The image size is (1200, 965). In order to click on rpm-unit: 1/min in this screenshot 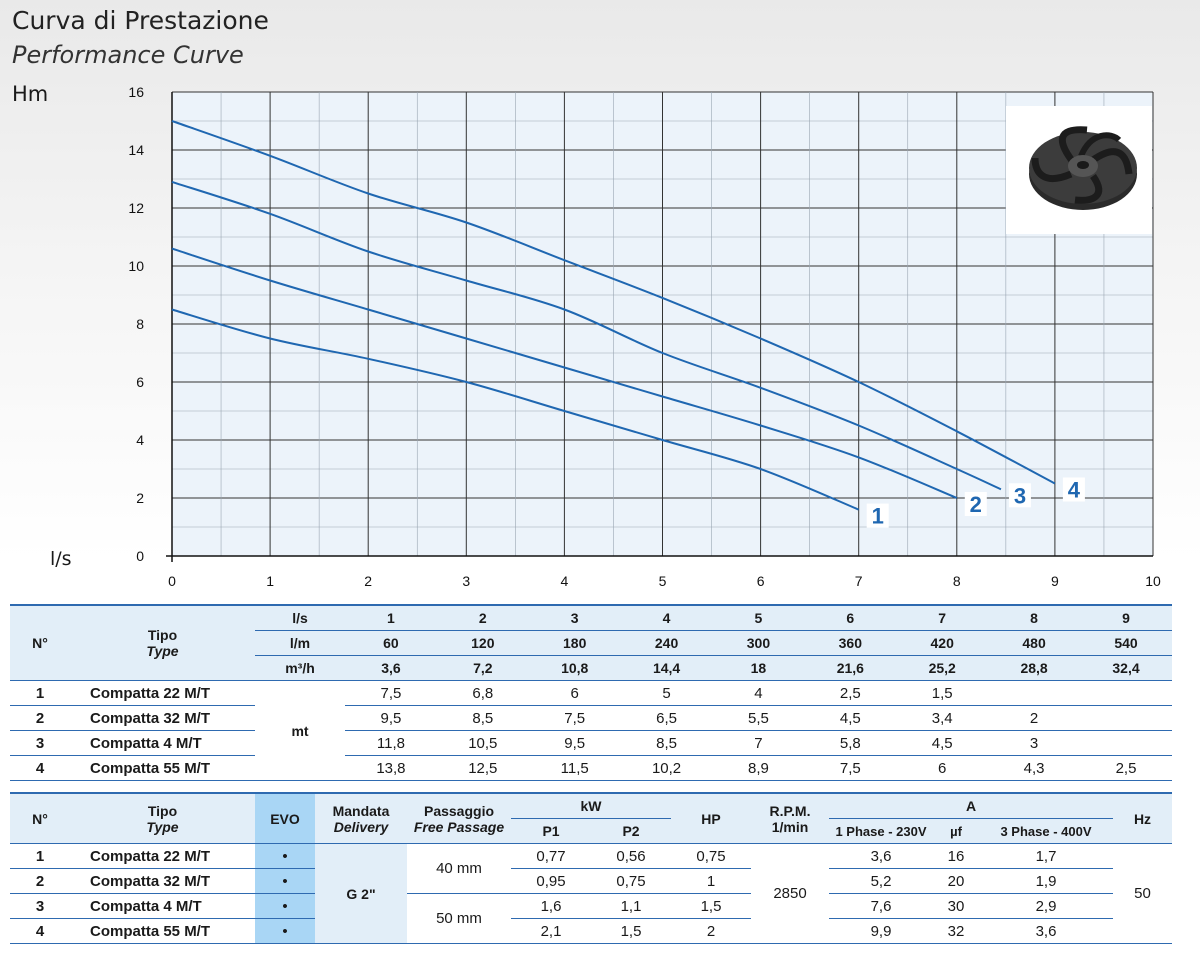, I will do `click(790, 826)`.